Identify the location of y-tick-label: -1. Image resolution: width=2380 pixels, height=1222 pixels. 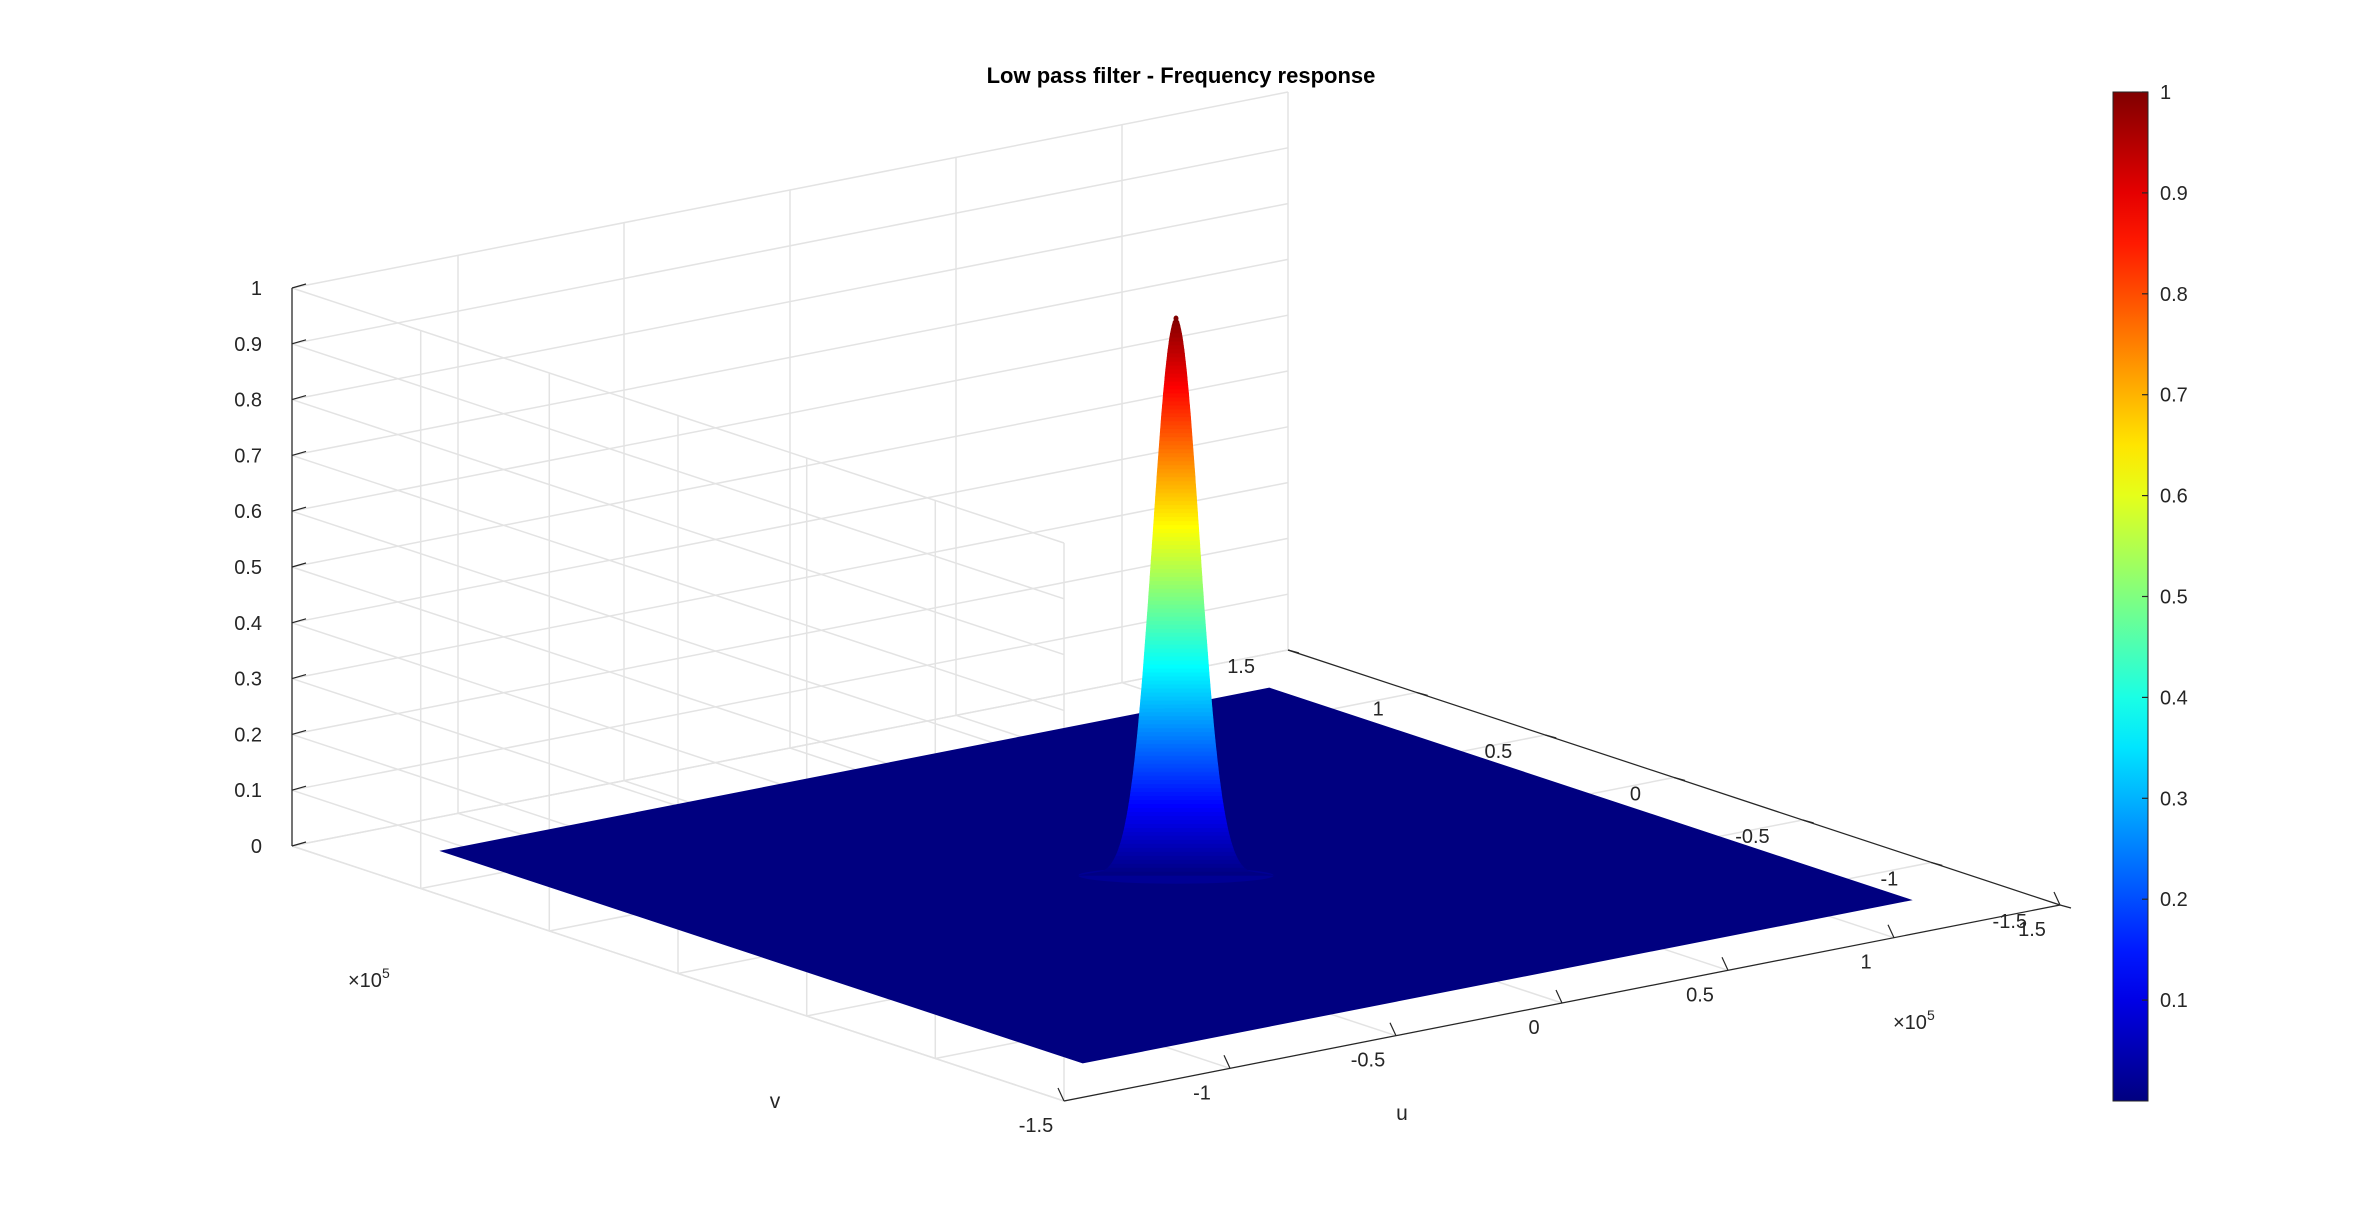
(1890, 880).